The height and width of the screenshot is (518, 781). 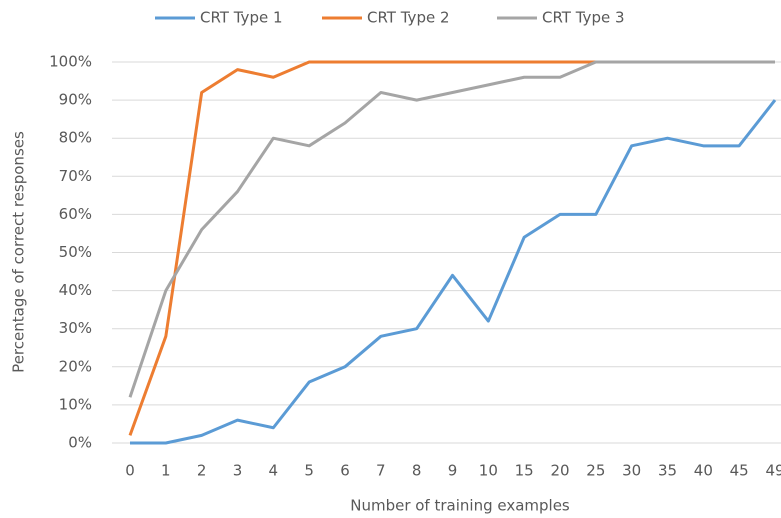 What do you see at coordinates (460, 506) in the screenshot?
I see `x-axis-title: Number of training examples` at bounding box center [460, 506].